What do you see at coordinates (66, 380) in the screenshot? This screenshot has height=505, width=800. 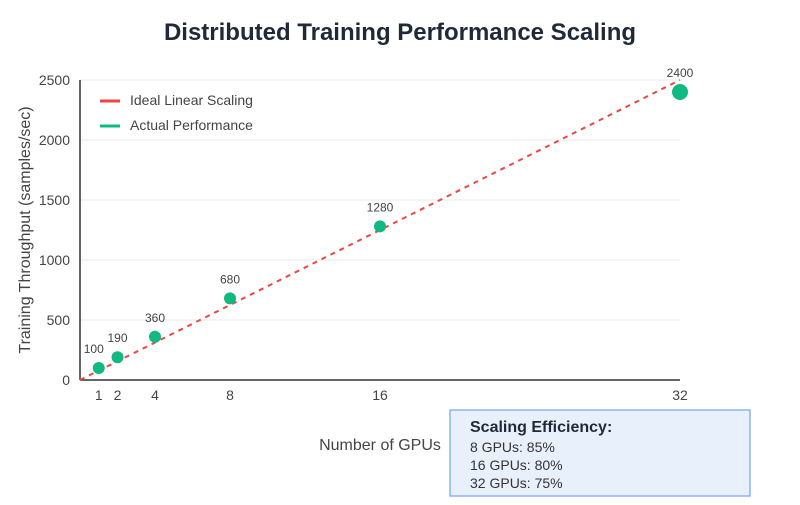 I see `y-tick-label: 0` at bounding box center [66, 380].